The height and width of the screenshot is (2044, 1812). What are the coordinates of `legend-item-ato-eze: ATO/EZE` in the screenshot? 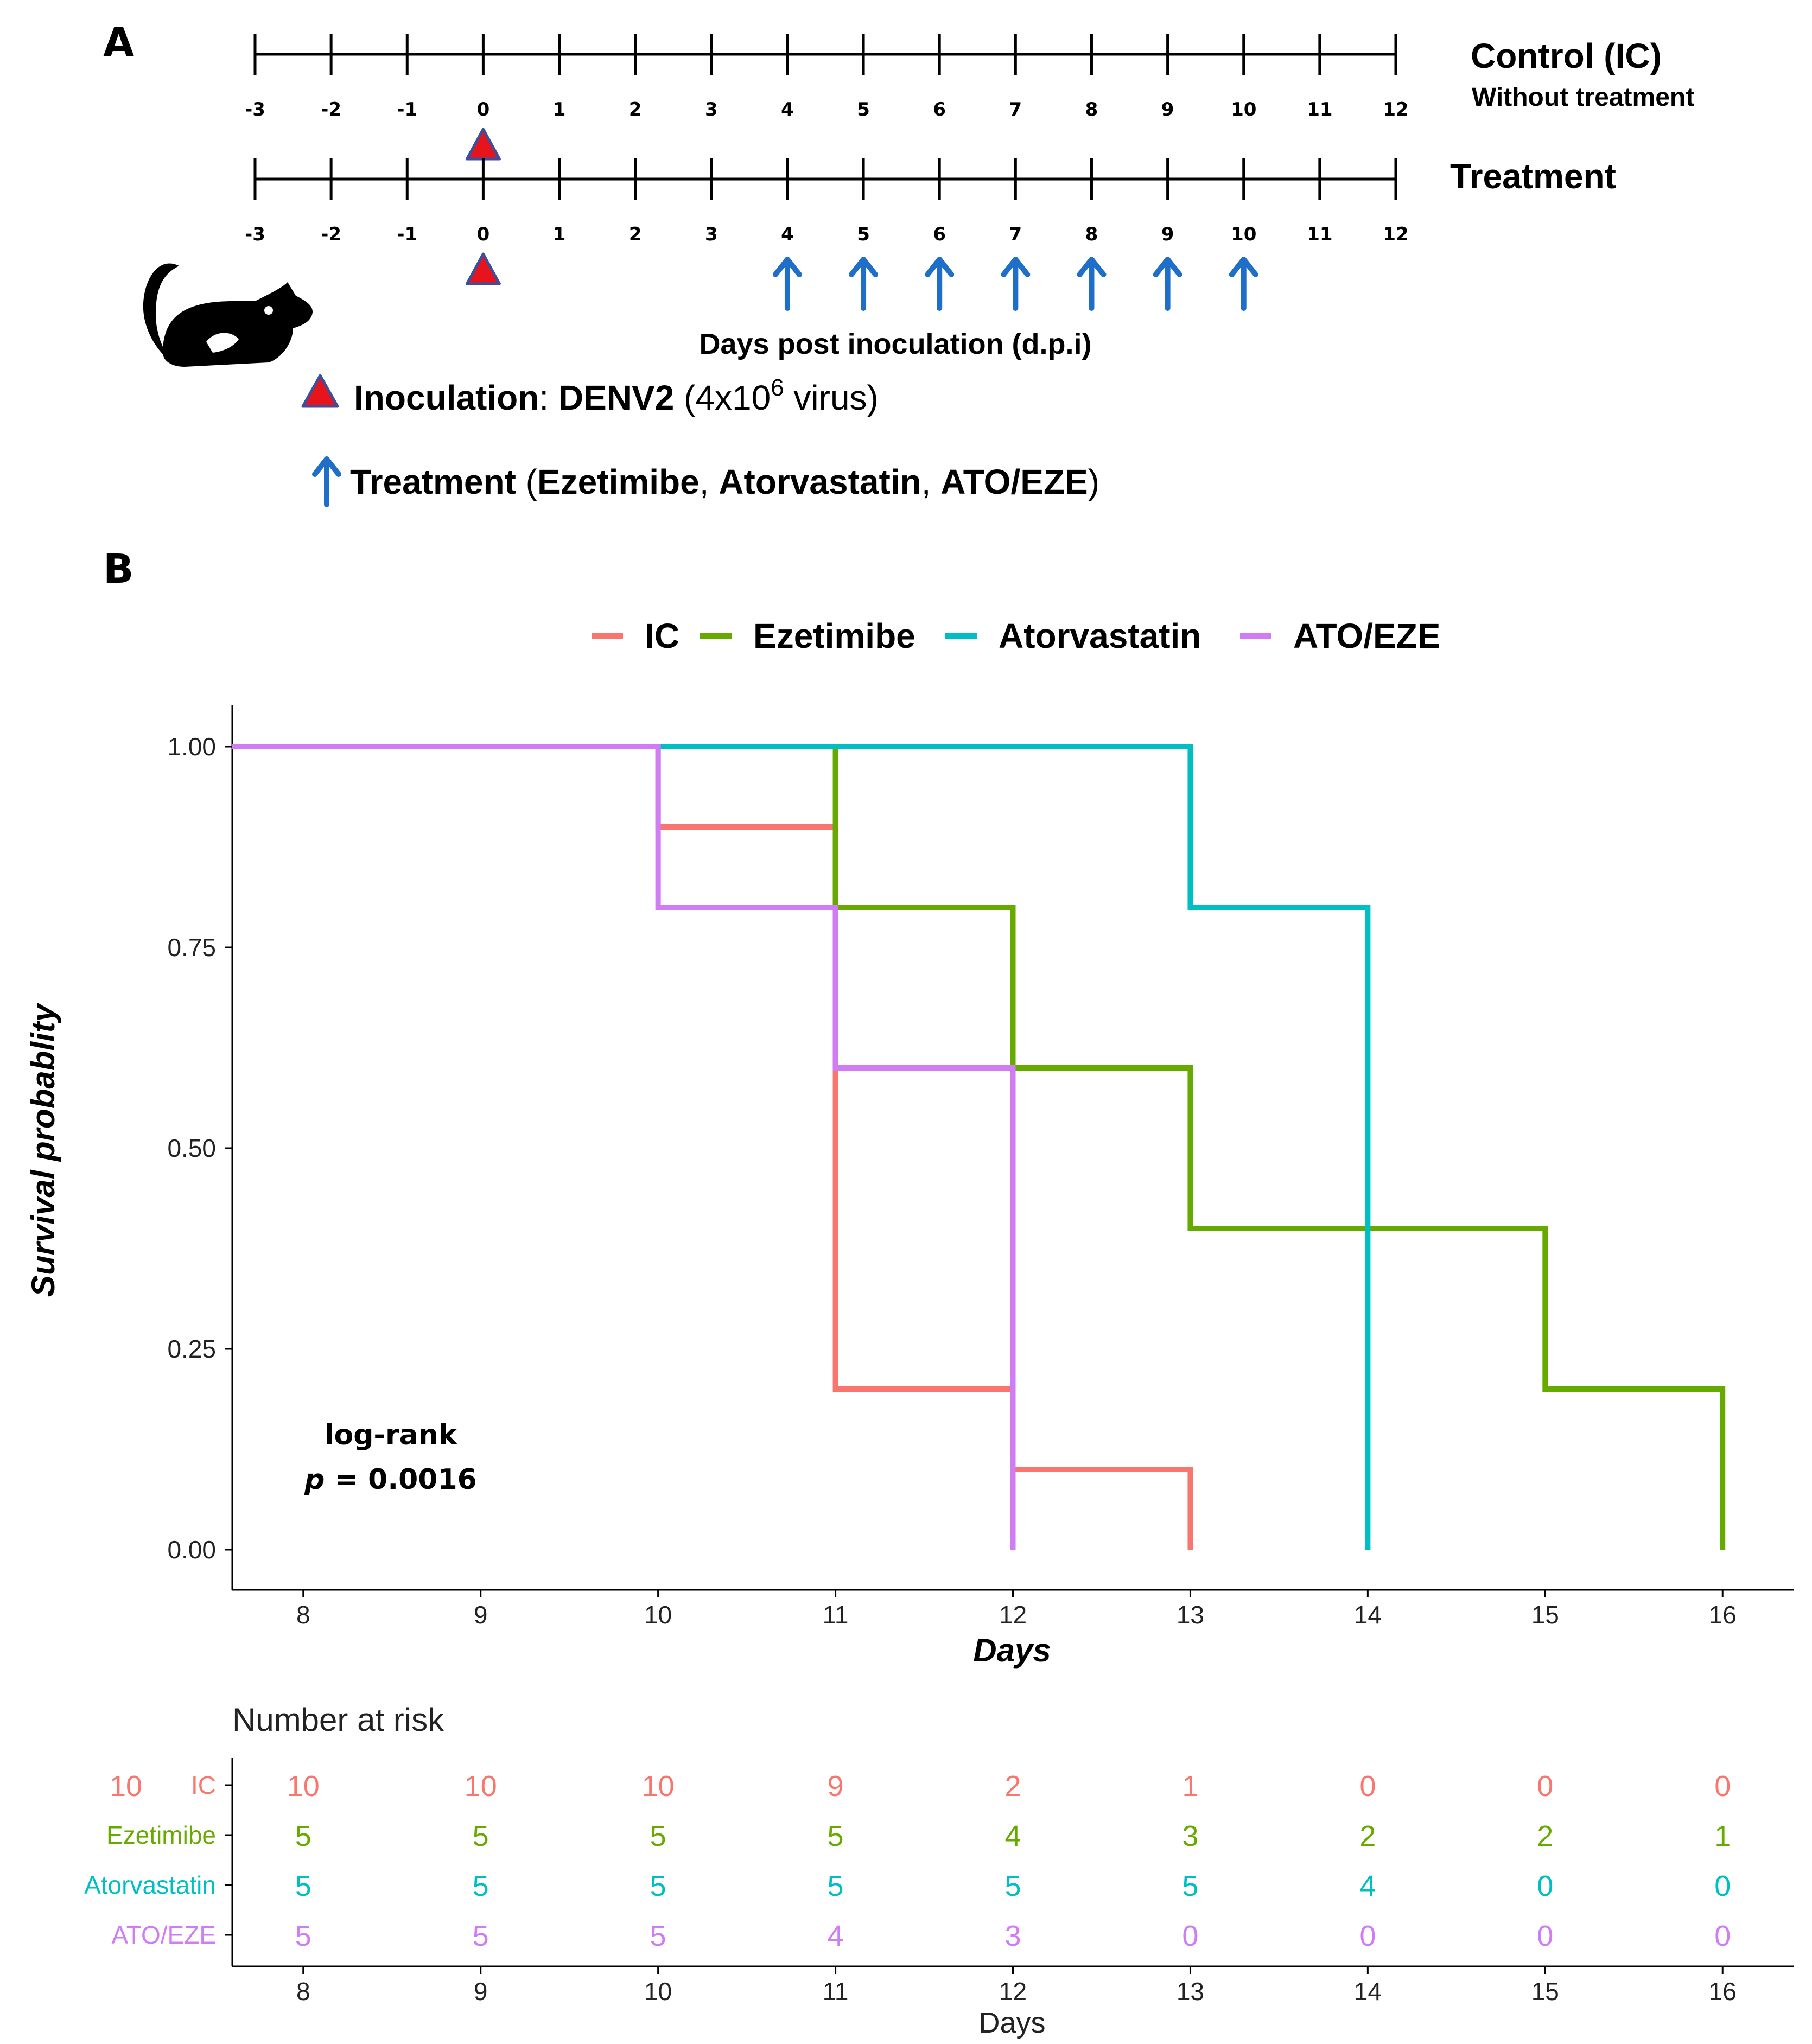 It's located at (1340, 635).